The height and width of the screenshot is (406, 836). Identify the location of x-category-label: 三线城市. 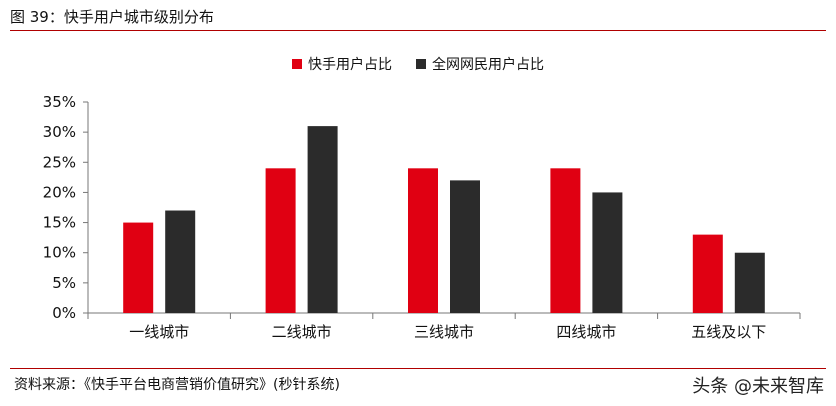
(444, 332).